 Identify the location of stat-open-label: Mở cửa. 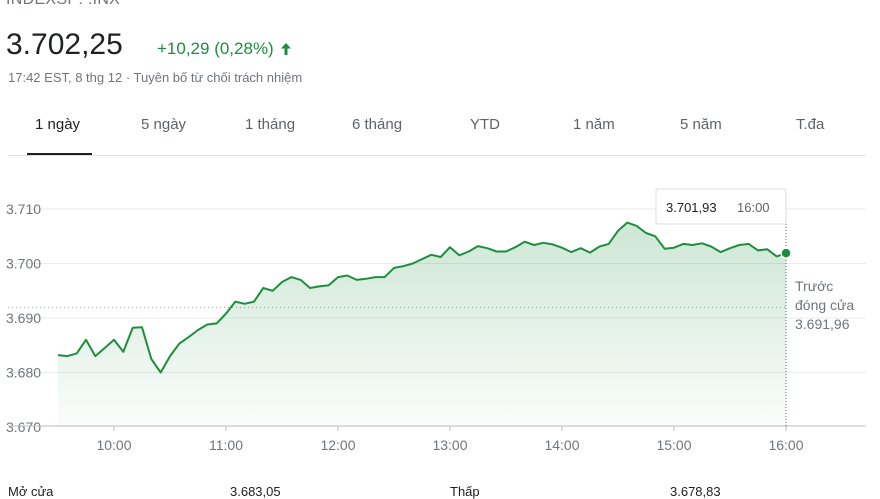
(31, 491).